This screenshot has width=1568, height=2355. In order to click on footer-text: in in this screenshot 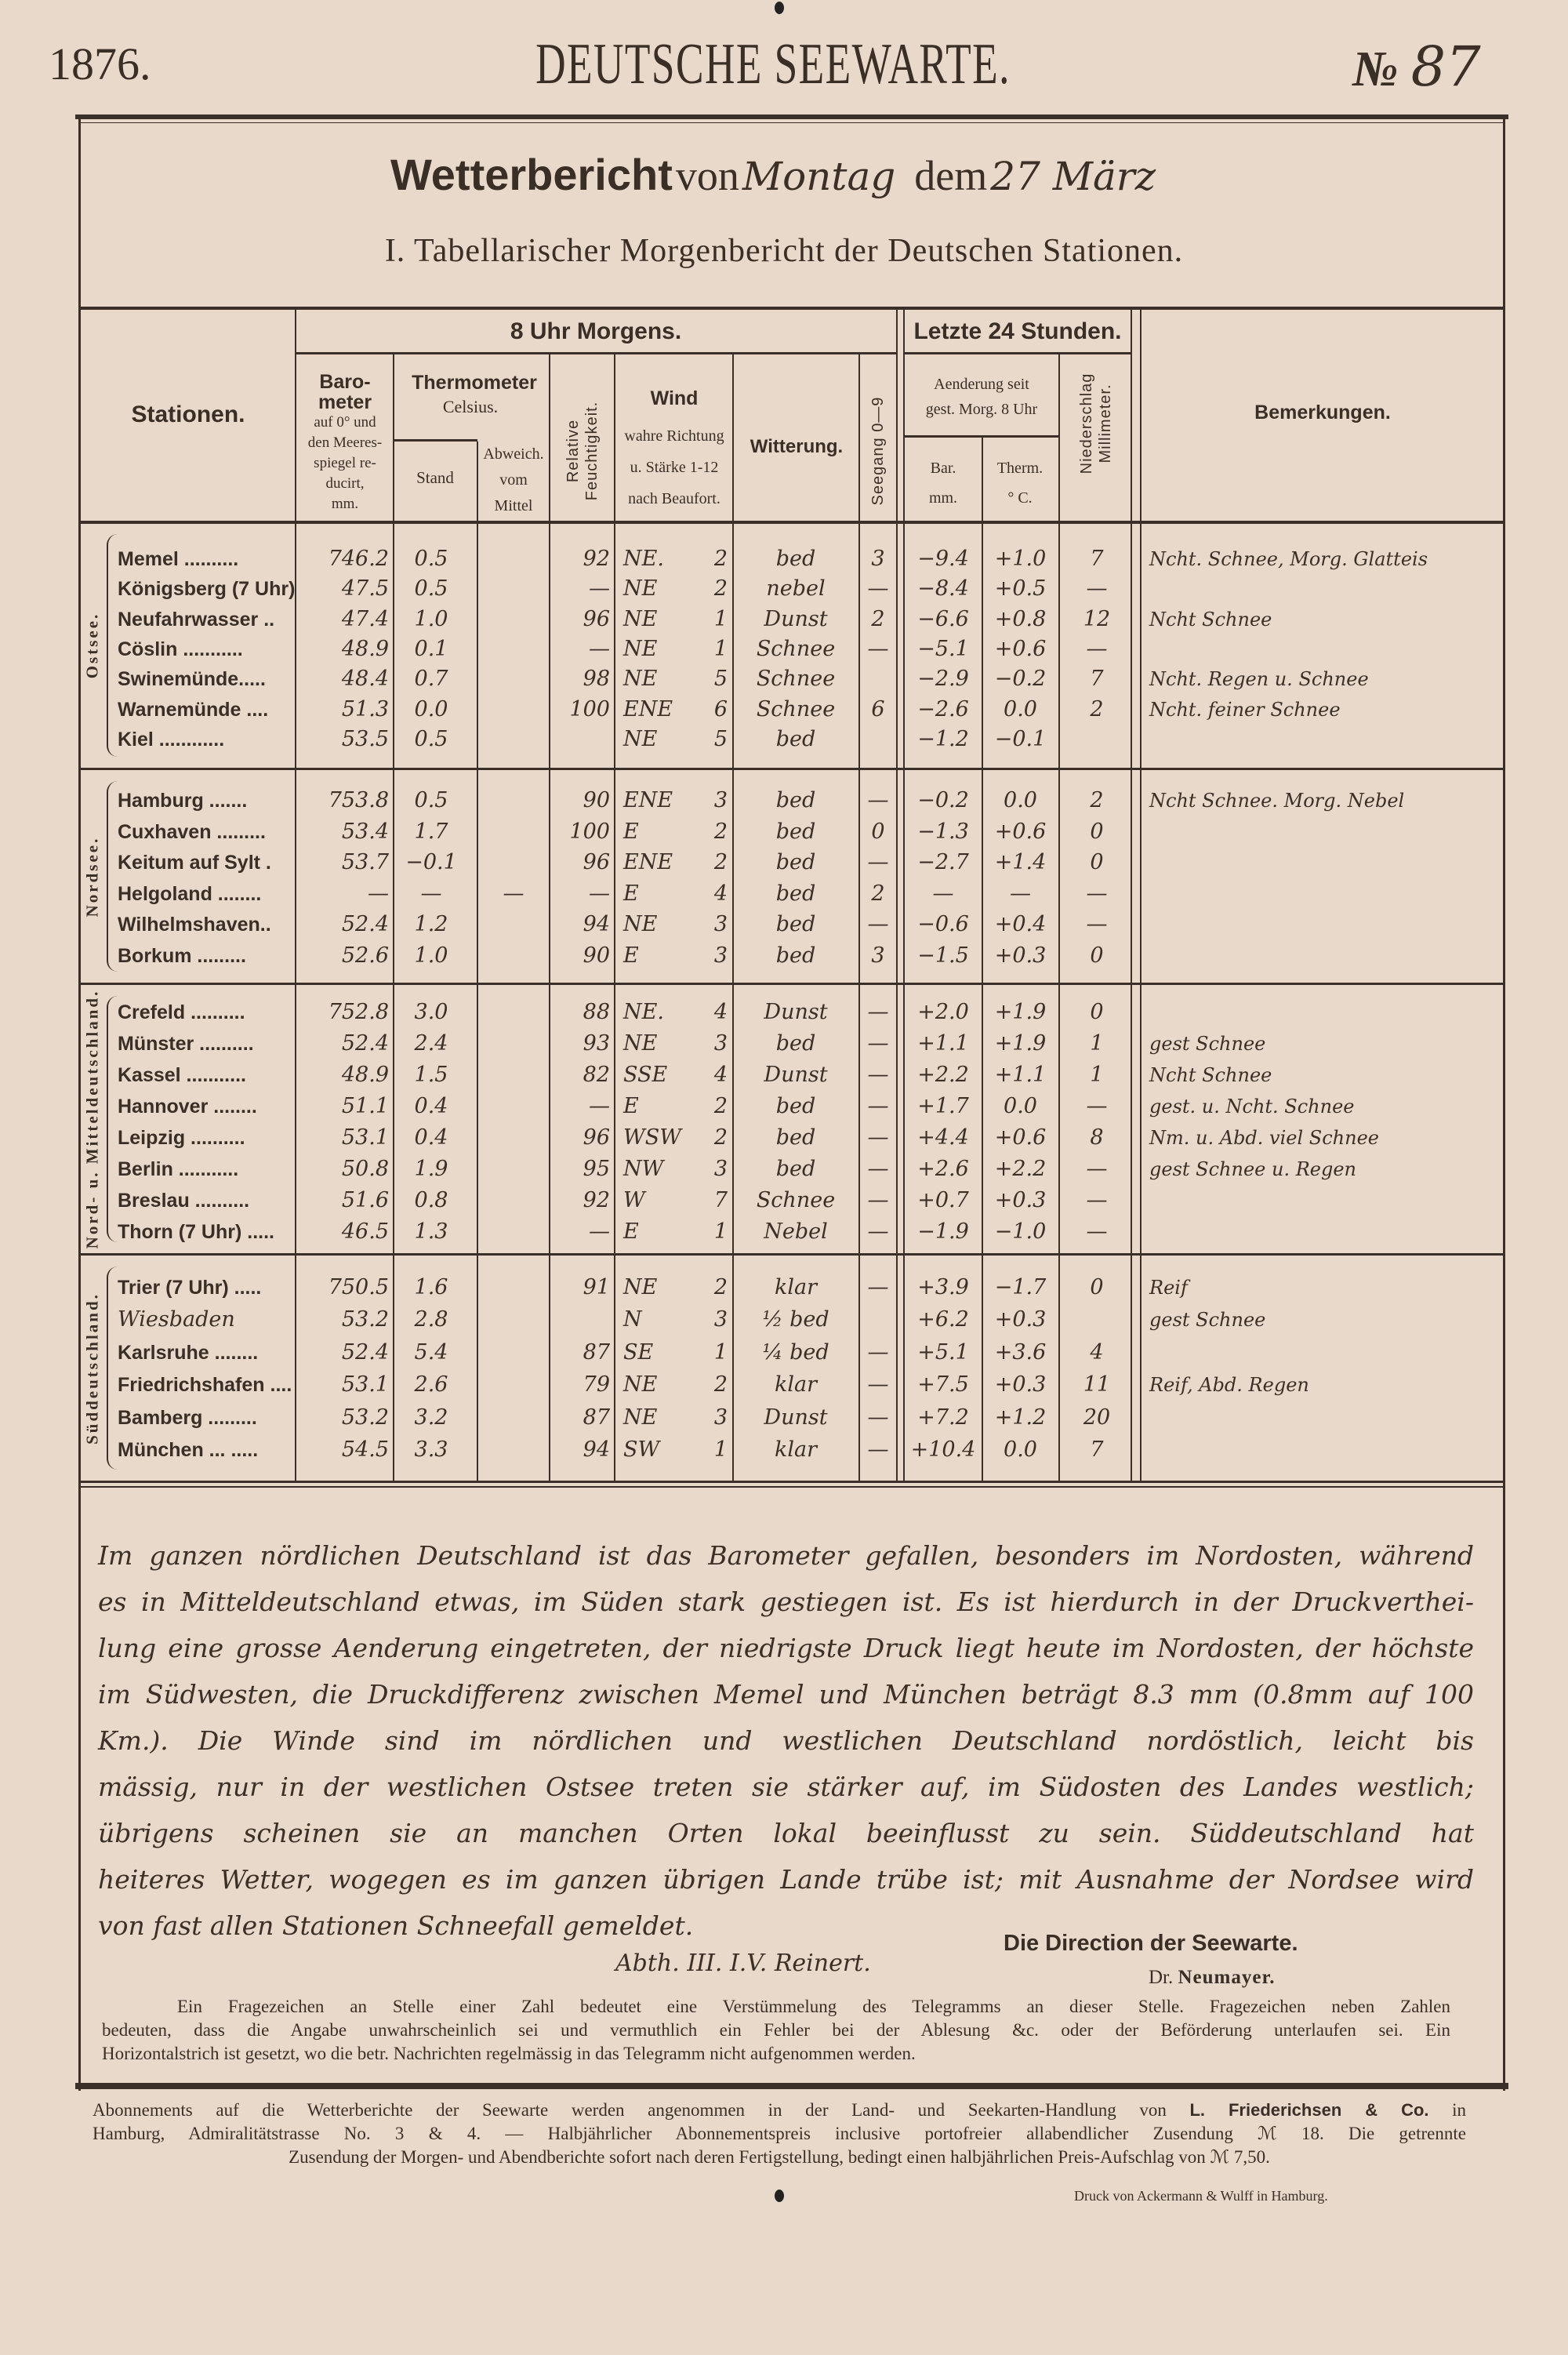, I will do `click(1459, 2110)`.